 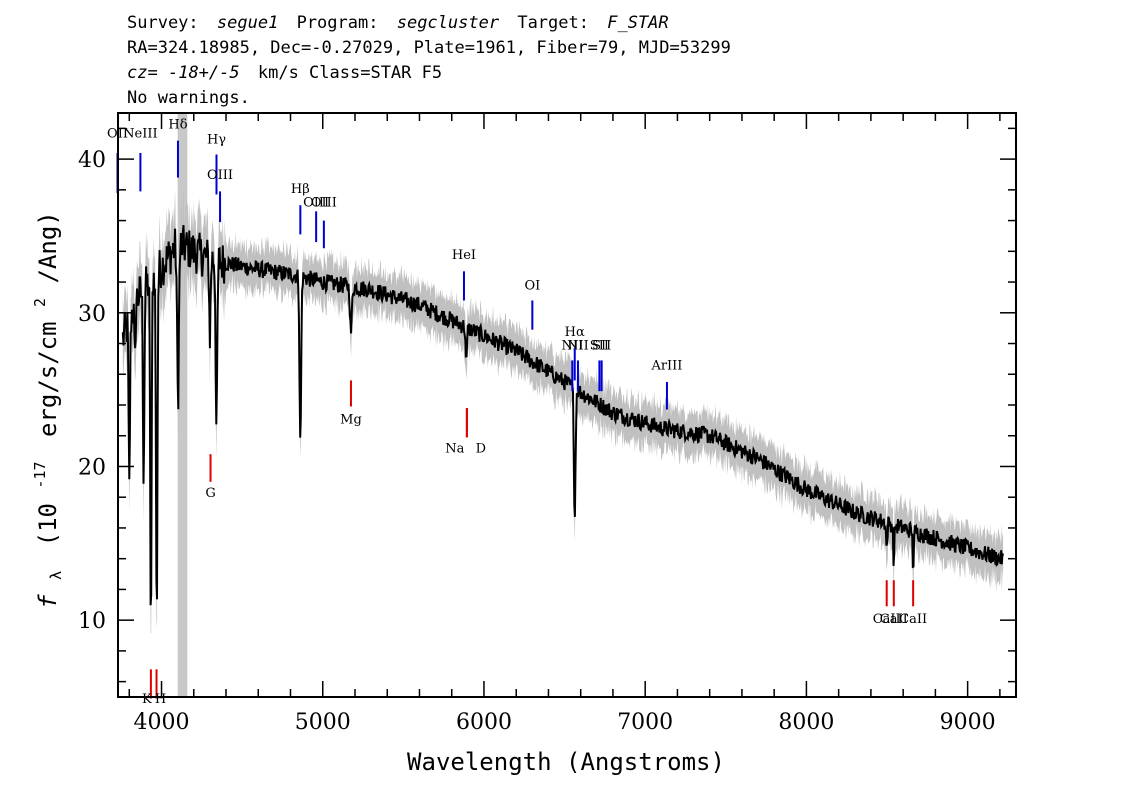 What do you see at coordinates (575, 332) in the screenshot?
I see `emission-line-label-11: Hα` at bounding box center [575, 332].